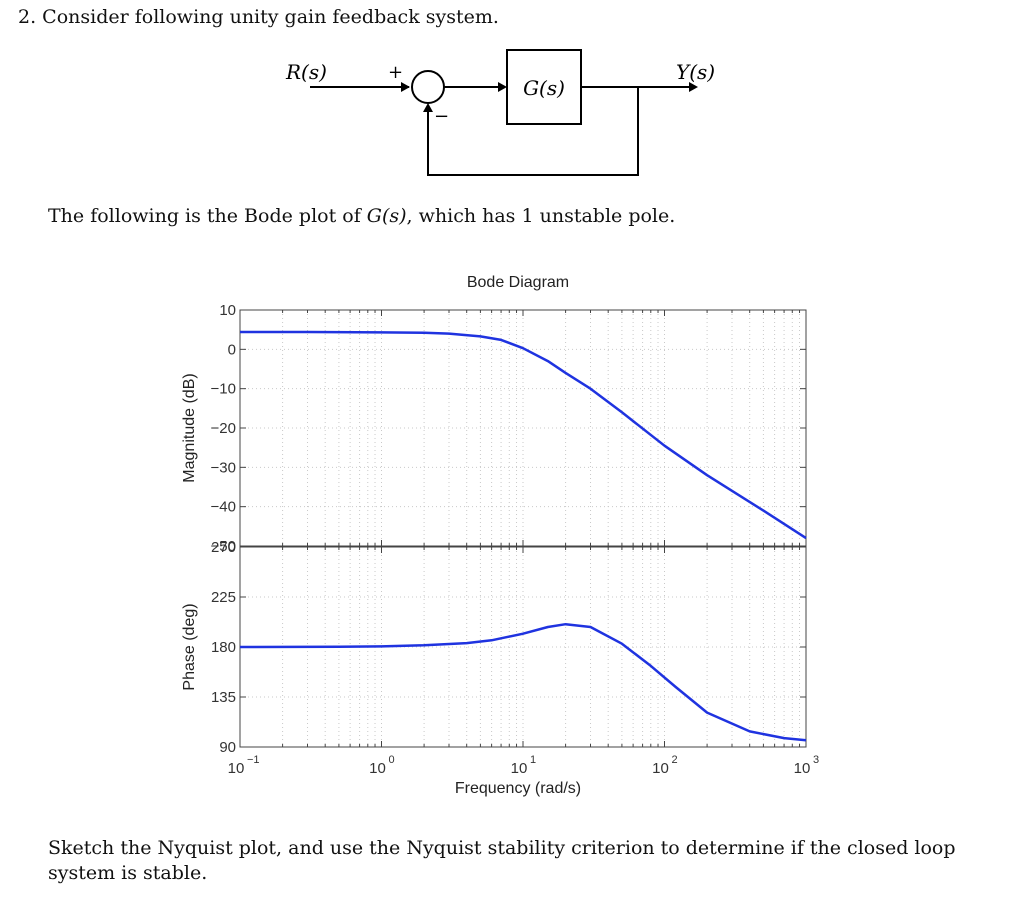 This screenshot has height=898, width=1024. Describe the element at coordinates (189, 646) in the screenshot. I see `phase-y-axis-label: Phase (deg)` at that location.